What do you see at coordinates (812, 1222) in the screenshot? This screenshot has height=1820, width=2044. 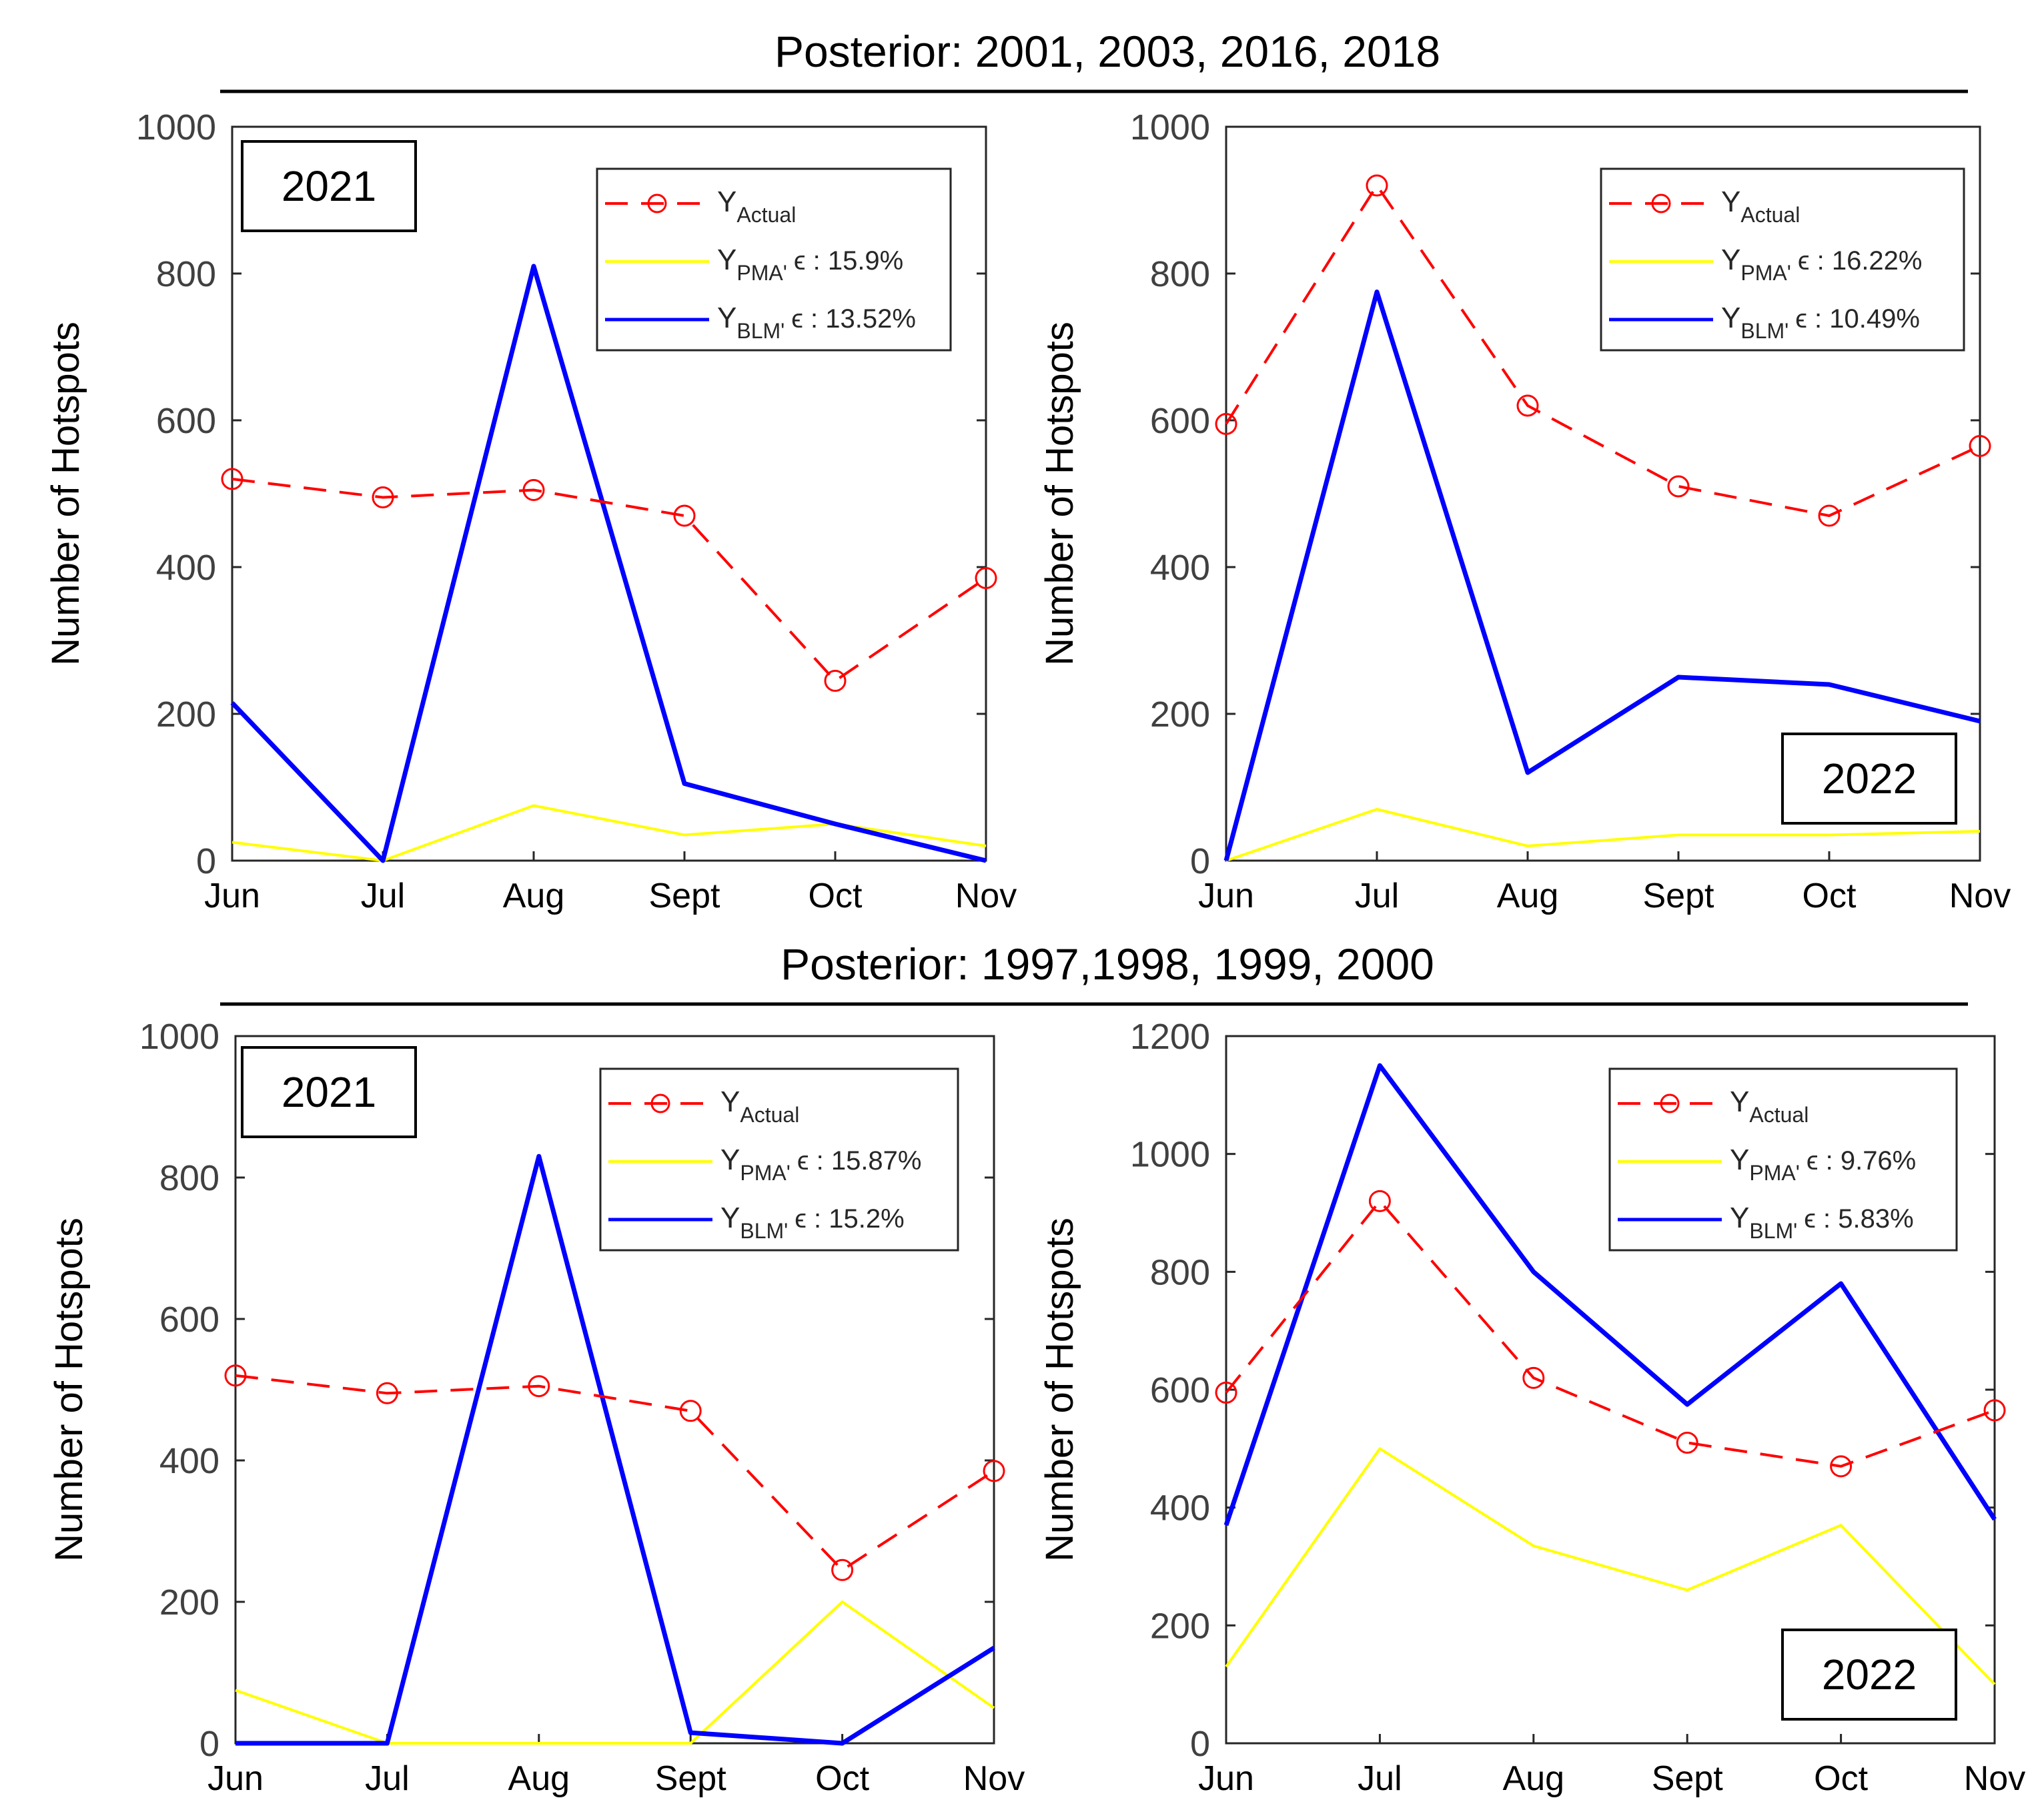 I see `legend-label-blm: YBLM' ϵ : 15.2%` at bounding box center [812, 1222].